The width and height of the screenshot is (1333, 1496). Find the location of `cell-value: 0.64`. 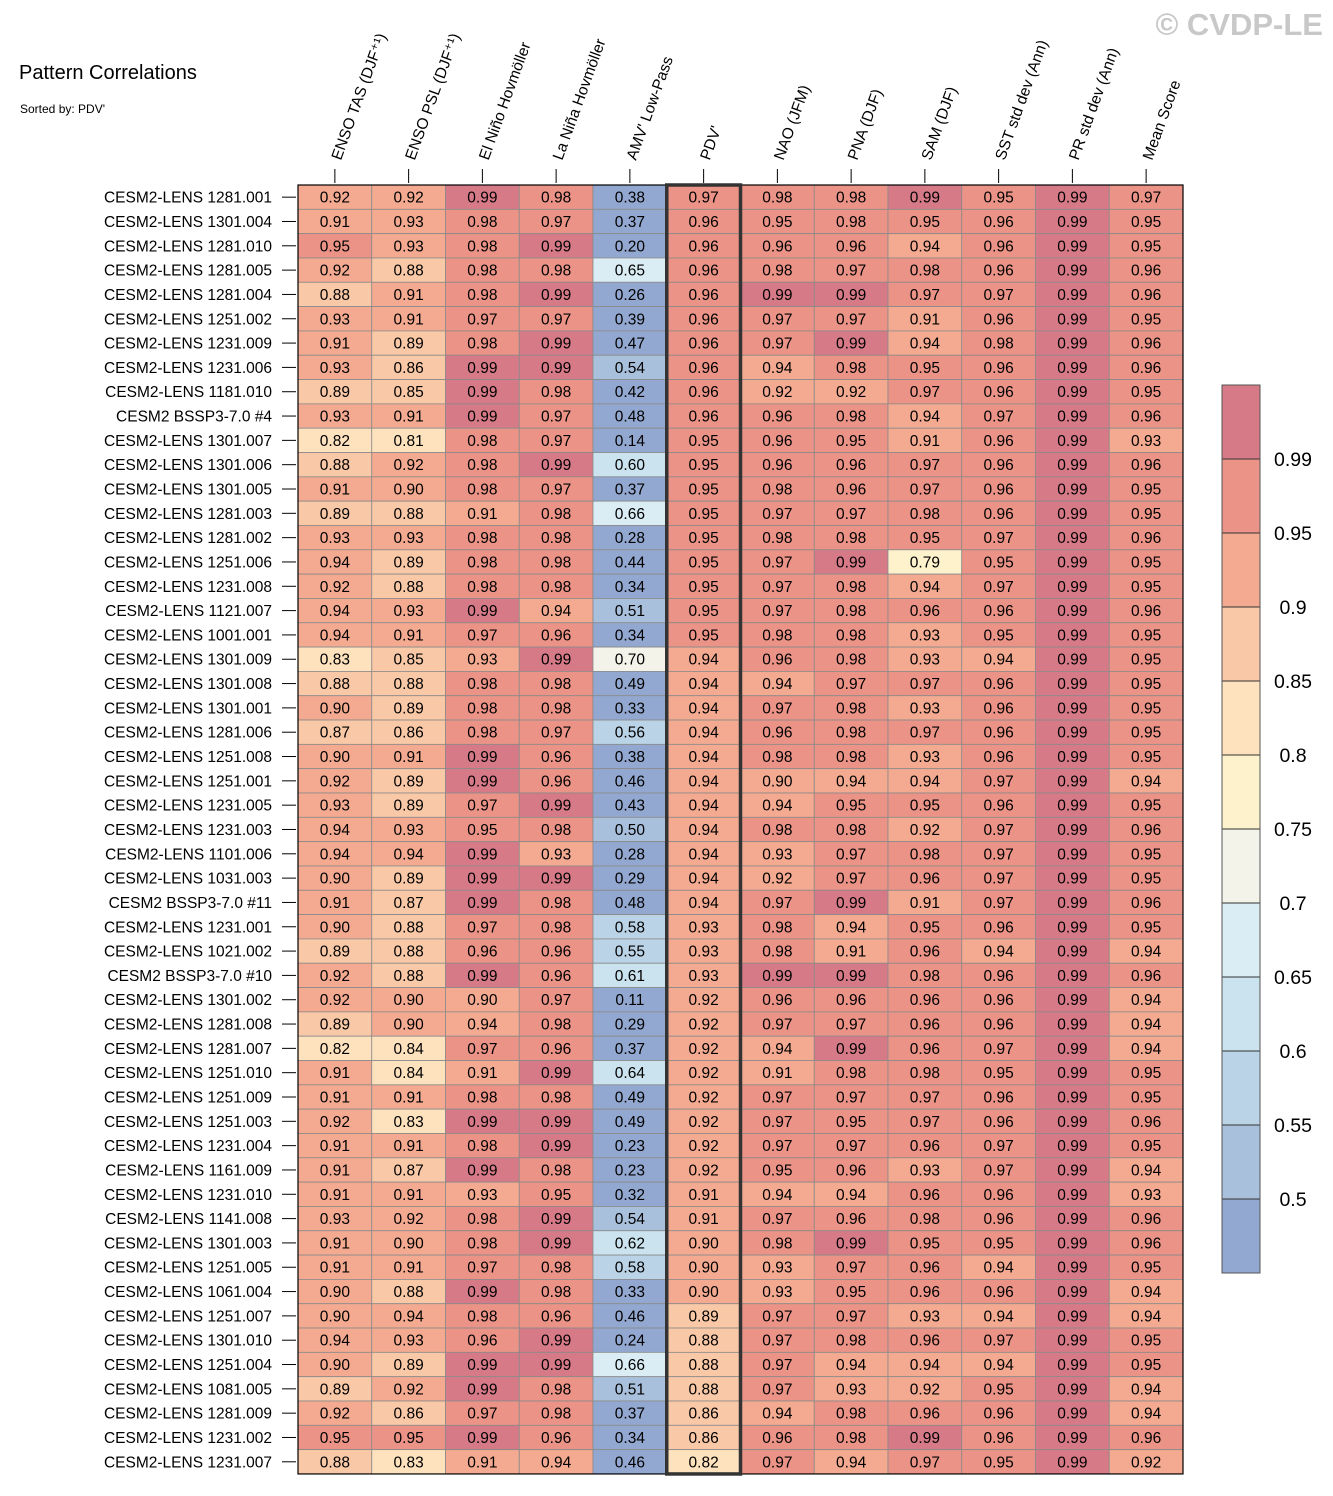

cell-value: 0.64 is located at coordinates (630, 1073).